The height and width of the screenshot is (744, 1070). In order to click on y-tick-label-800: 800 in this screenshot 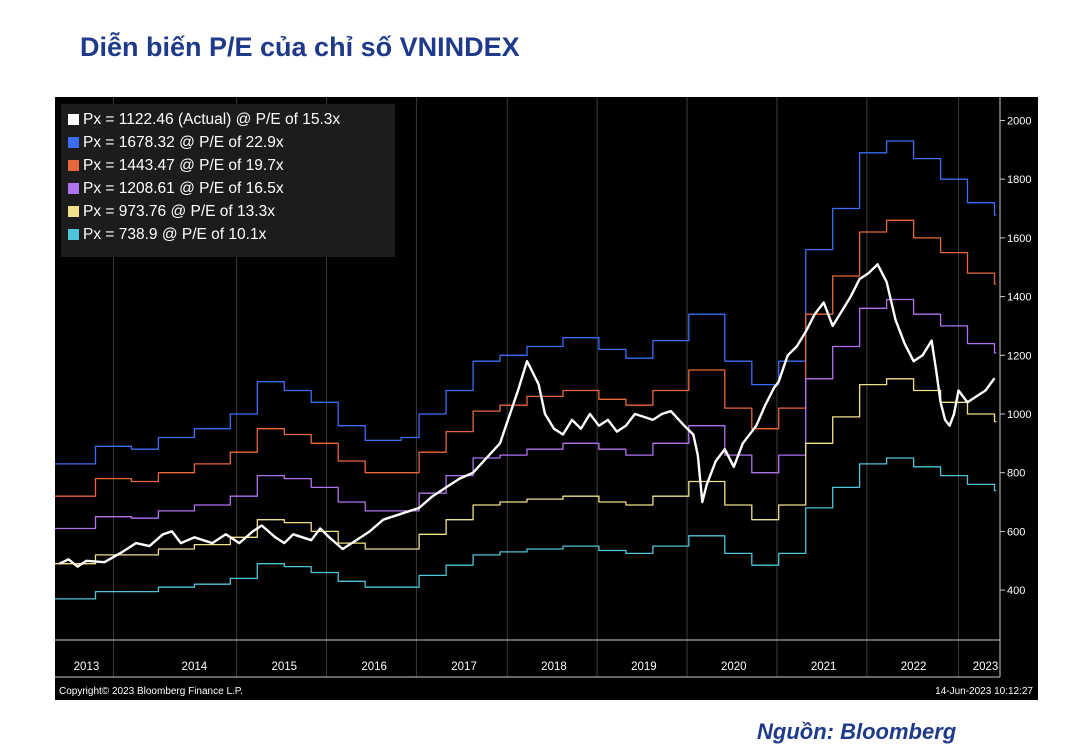, I will do `click(1016, 474)`.